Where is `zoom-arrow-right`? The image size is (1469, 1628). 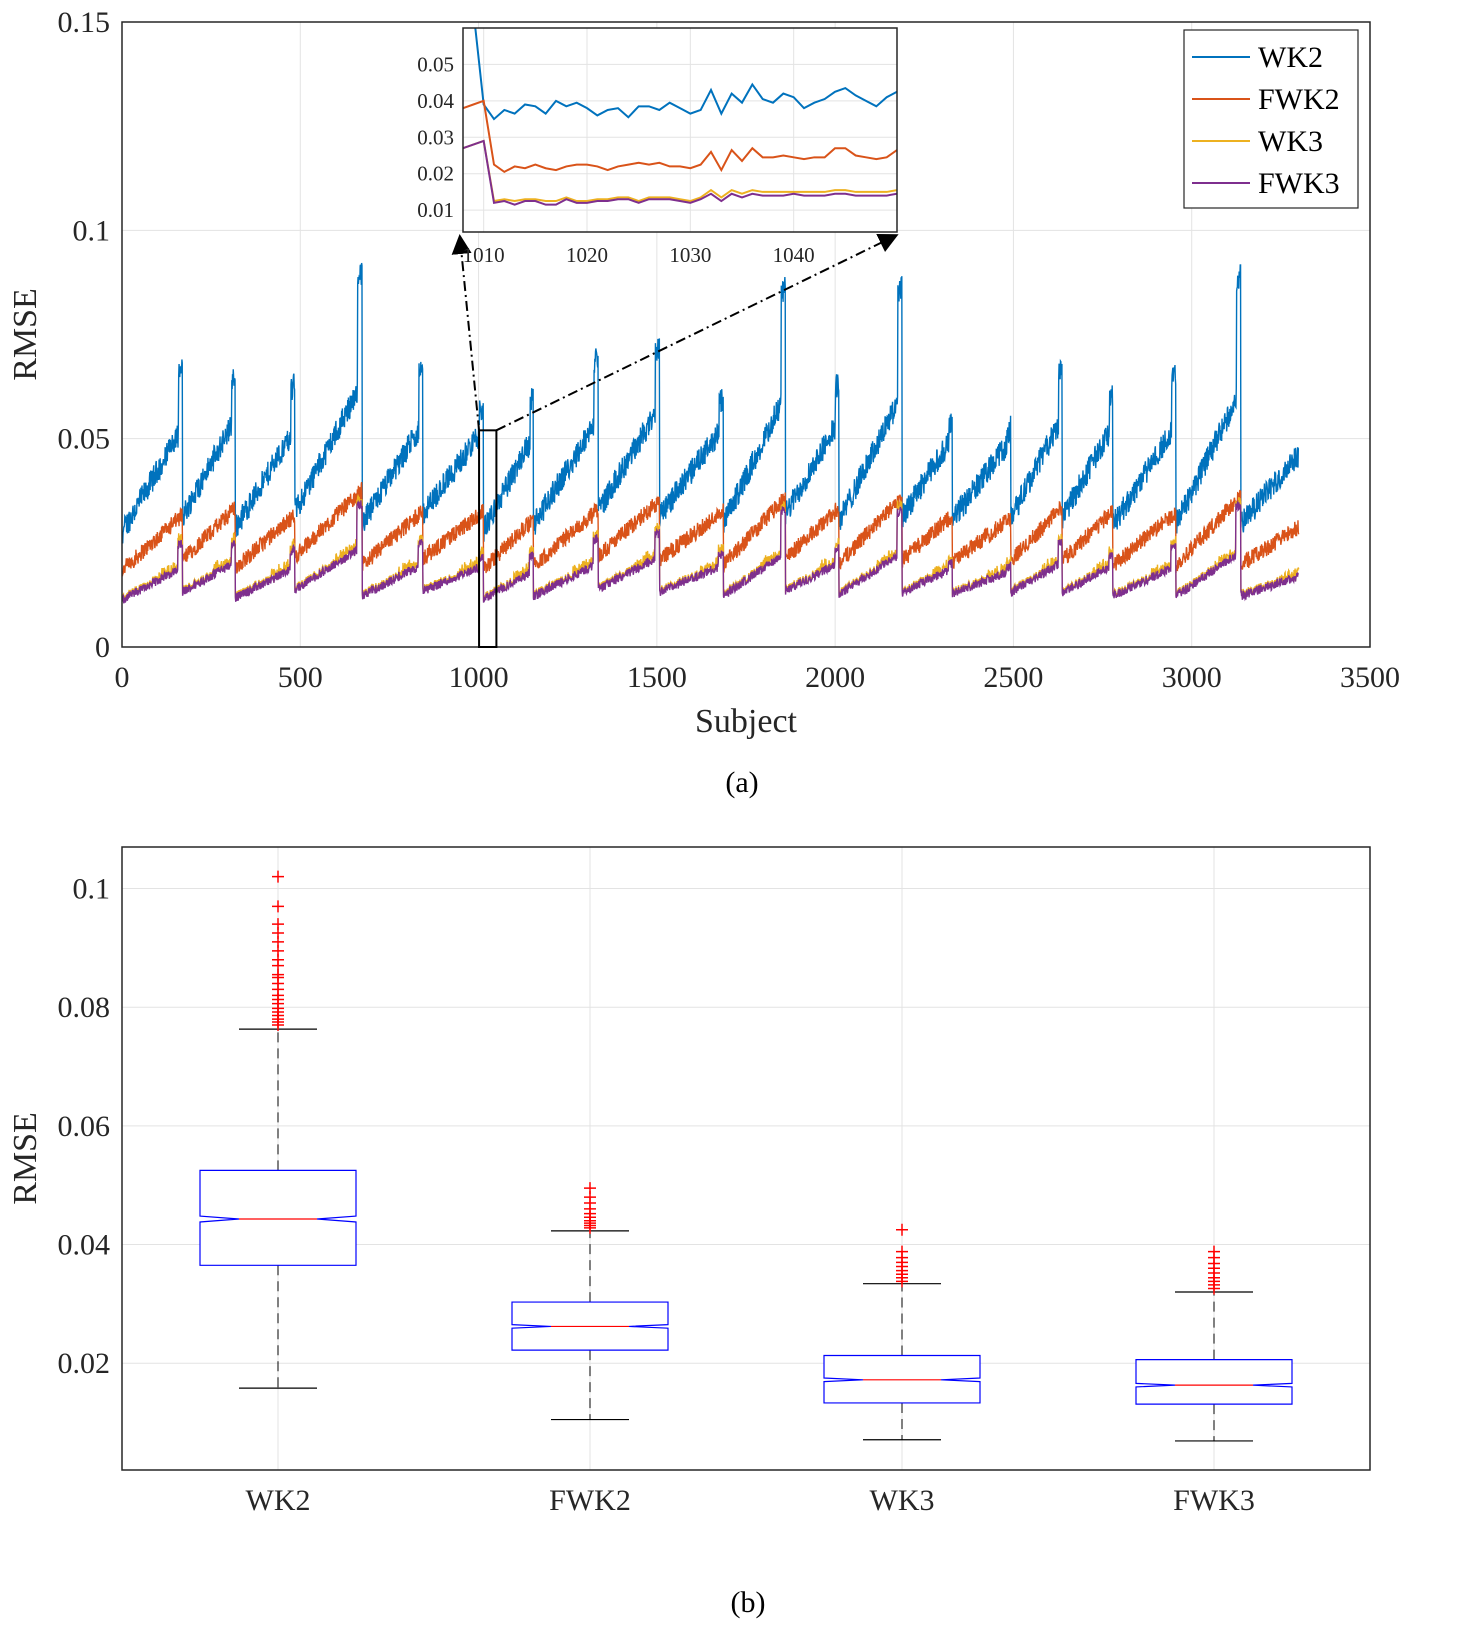 zoom-arrow-right is located at coordinates (697, 333).